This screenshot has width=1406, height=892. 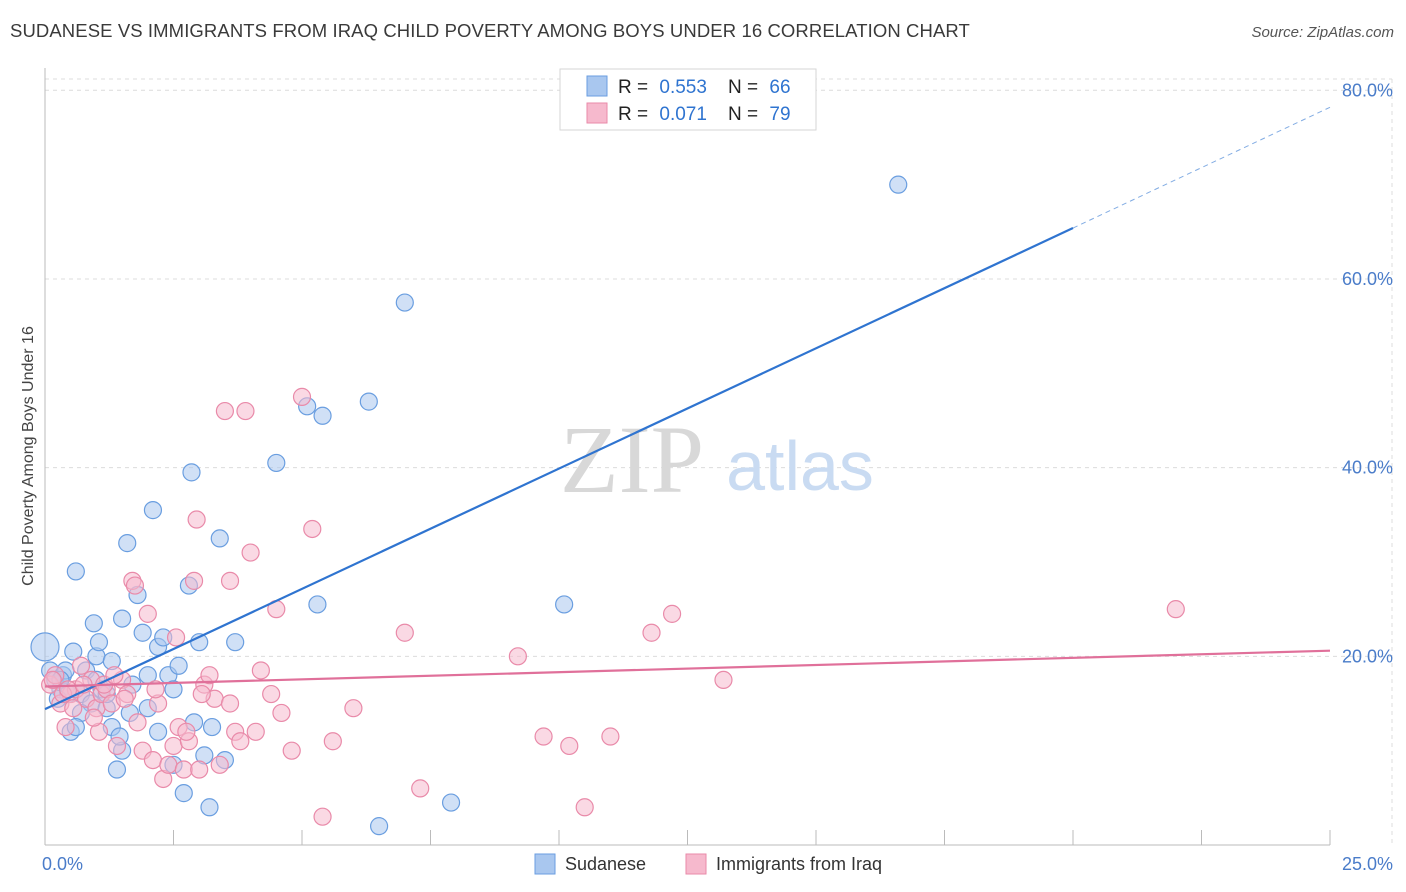 What do you see at coordinates (800, 466) in the screenshot?
I see `watermark-atlas: atlas` at bounding box center [800, 466].